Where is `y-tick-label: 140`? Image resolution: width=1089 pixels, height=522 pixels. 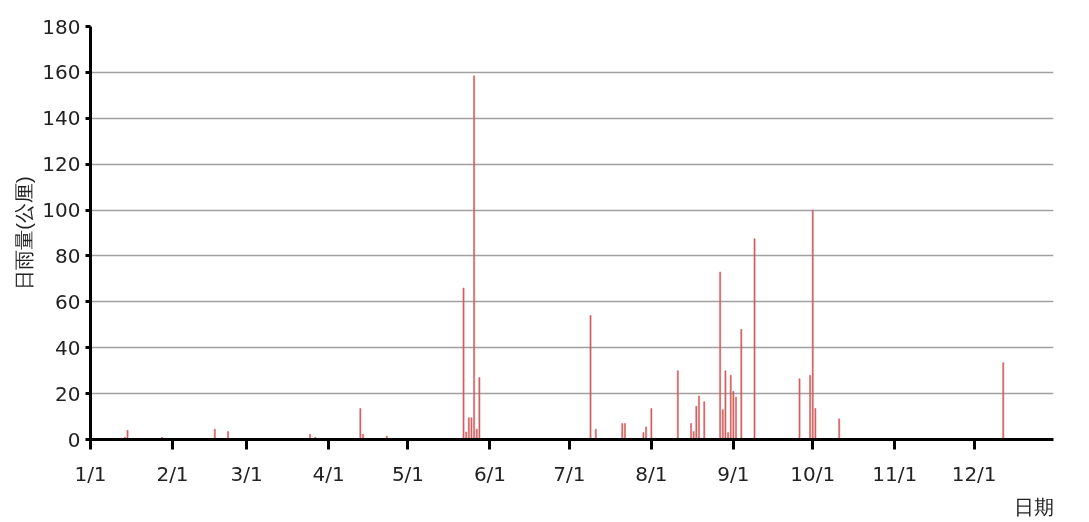 y-tick-label: 140 is located at coordinates (61, 118).